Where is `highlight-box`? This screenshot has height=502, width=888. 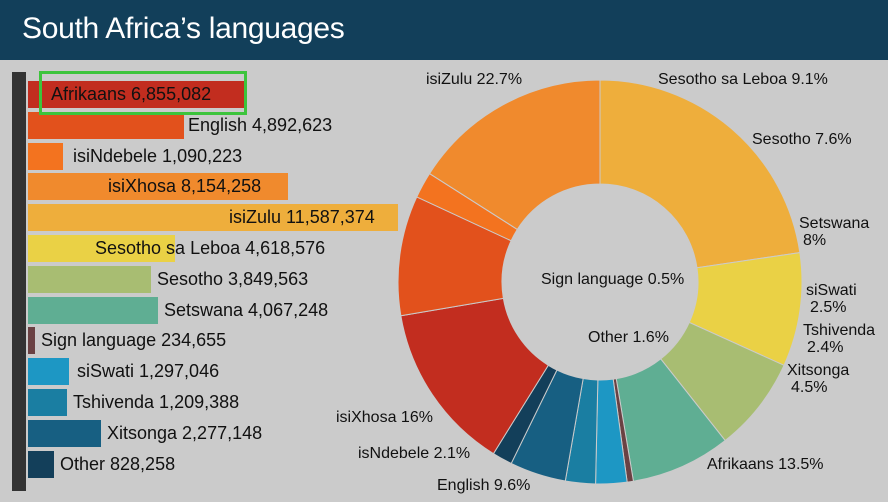 highlight-box is located at coordinates (143, 93).